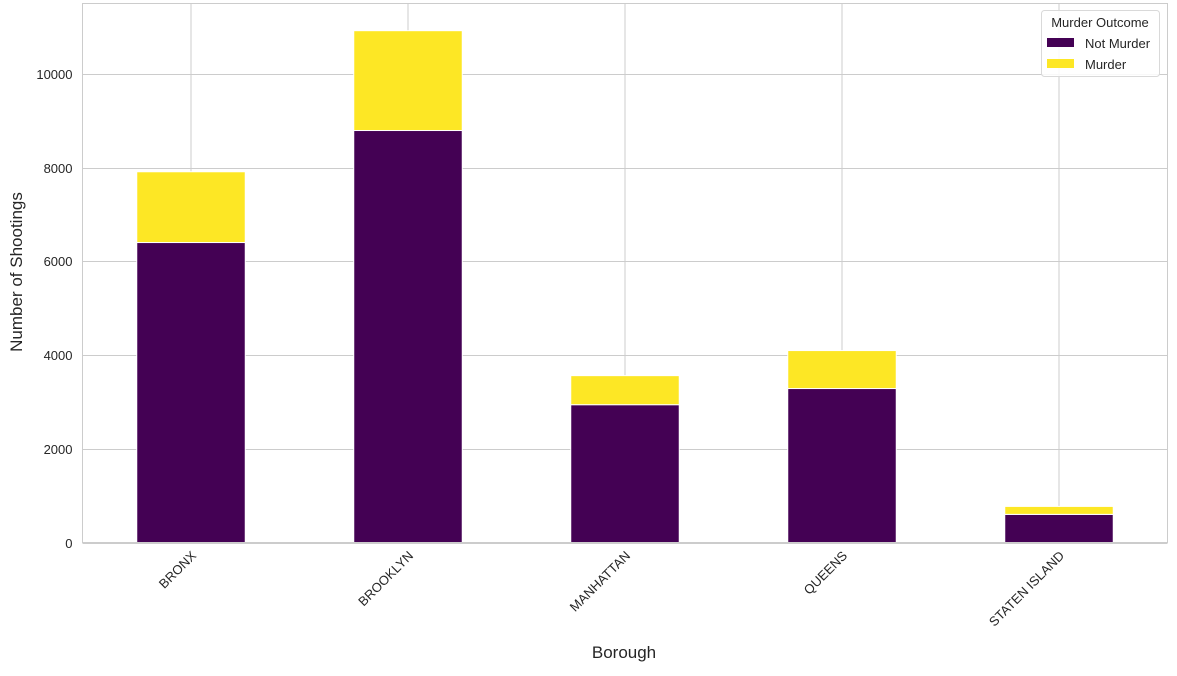 This screenshot has height=676, width=1177. Describe the element at coordinates (54, 309) in the screenshot. I see `y-tick-labels: 0 2000 4000 6000 8000 10000` at that location.